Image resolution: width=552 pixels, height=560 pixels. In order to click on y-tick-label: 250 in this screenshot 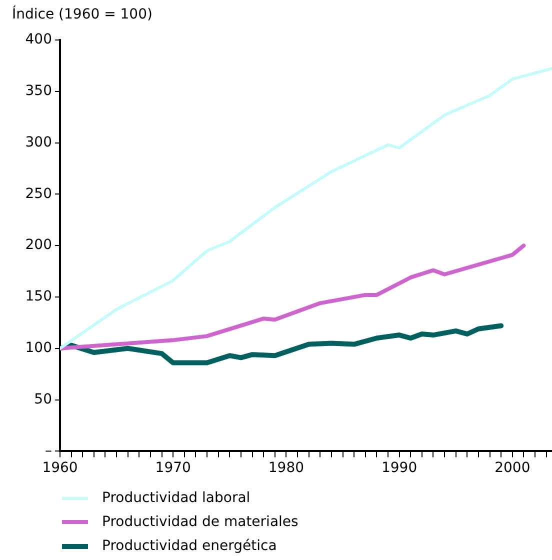, I will do `click(38, 194)`.